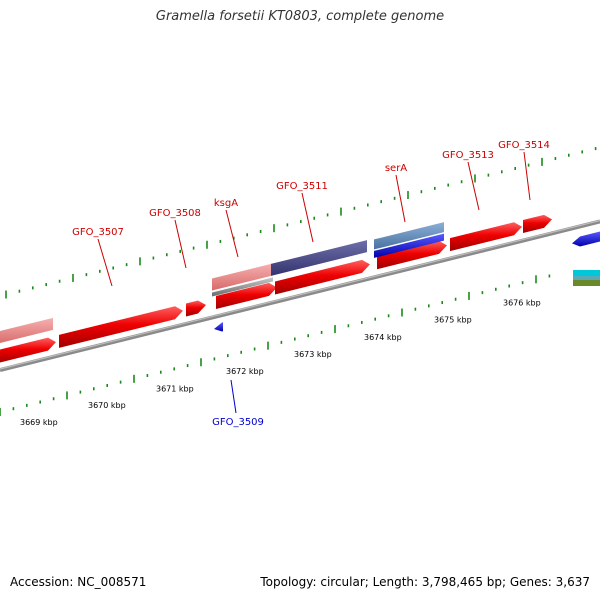 The height and width of the screenshot is (600, 600). I want to click on gene-olive, so click(586, 283).